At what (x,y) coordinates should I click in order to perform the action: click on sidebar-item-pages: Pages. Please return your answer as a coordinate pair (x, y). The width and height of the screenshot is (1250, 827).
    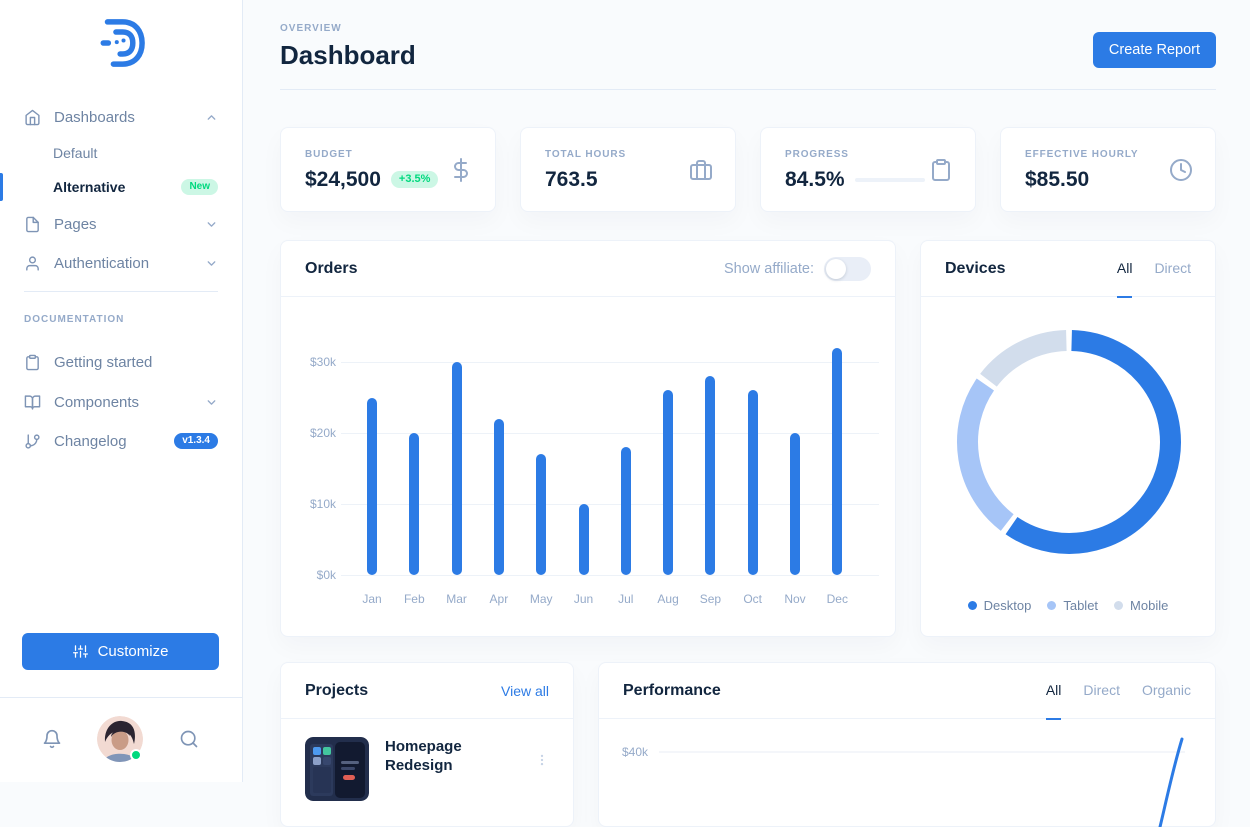
    Looking at the image, I should click on (121, 224).